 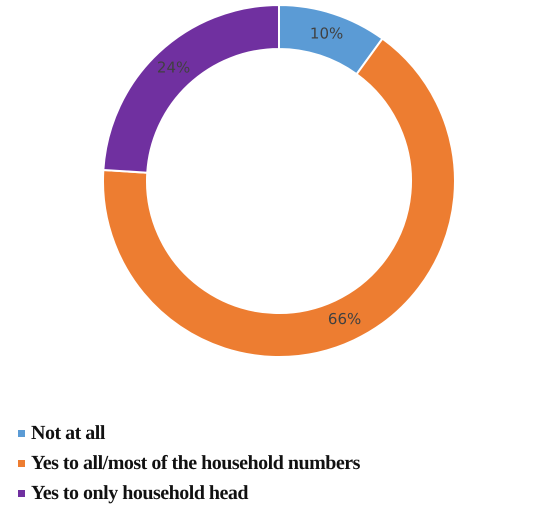 What do you see at coordinates (195, 463) in the screenshot?
I see `legend-label: Yes to all/most of the household numbers` at bounding box center [195, 463].